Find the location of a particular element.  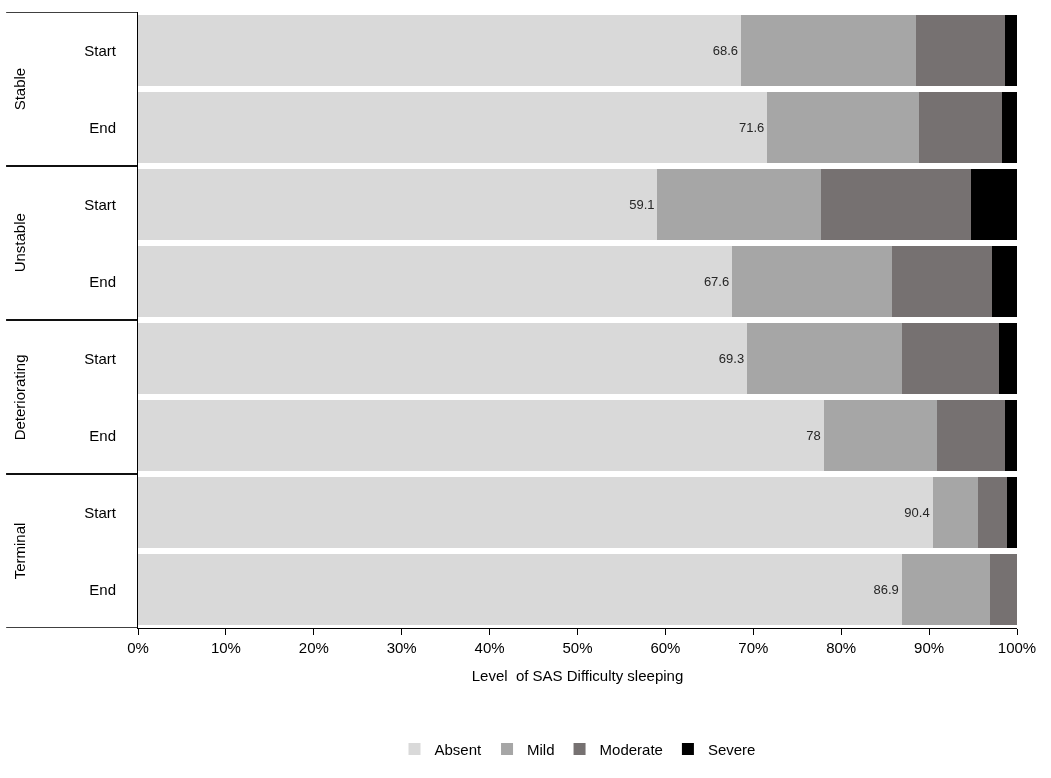

x-tick-label: 20% is located at coordinates (313, 647).